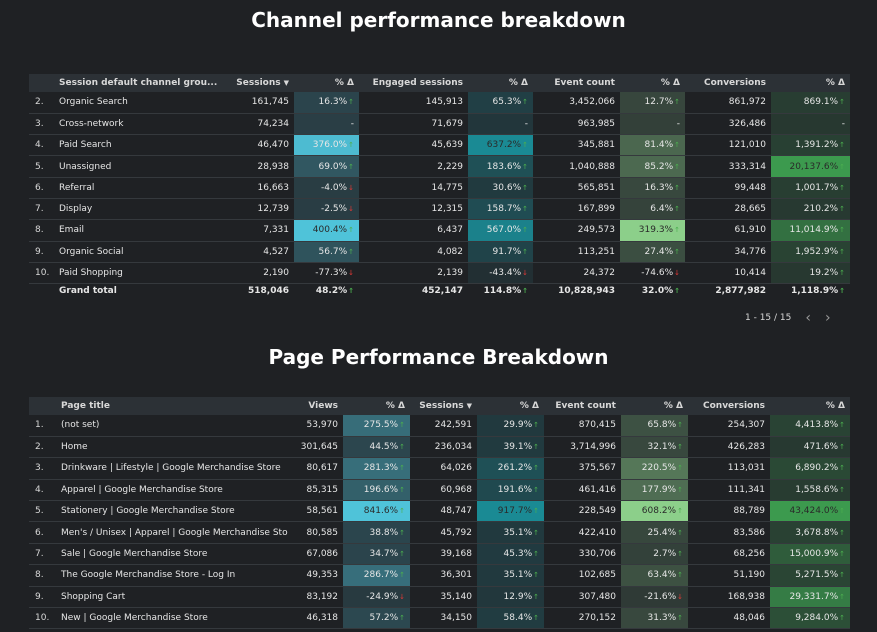 This screenshot has width=877, height=632. I want to click on cell-value: 39.1%, so click(518, 447).